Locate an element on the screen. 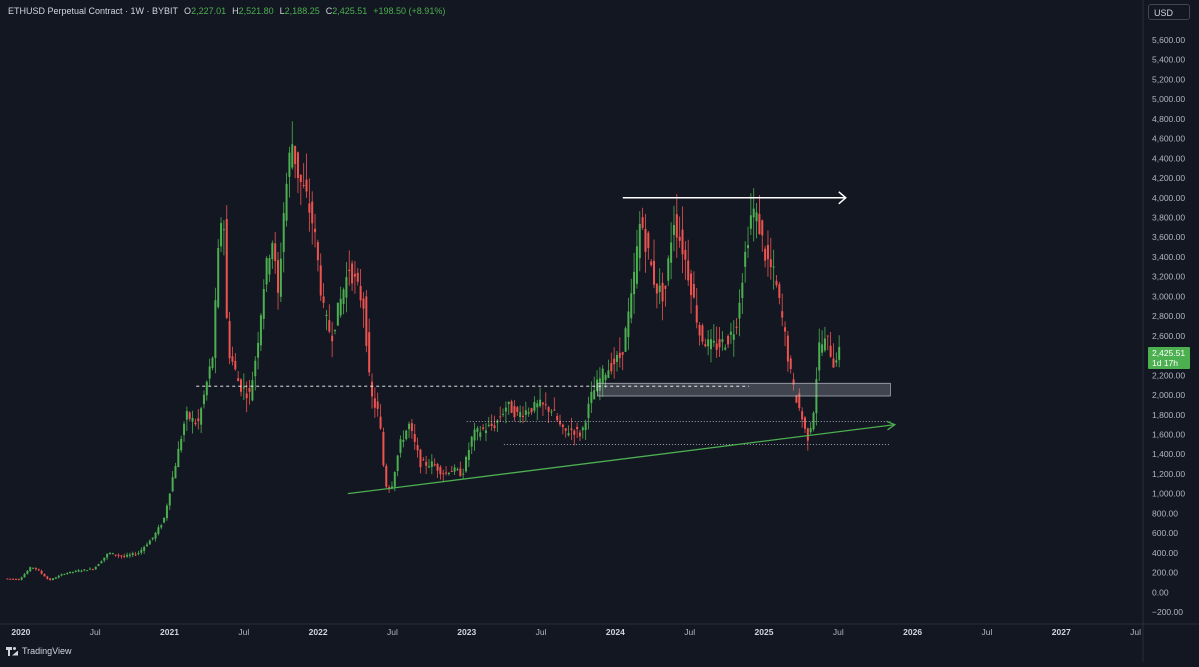 The width and height of the screenshot is (1199, 667). price-tick-label: 3,600.00 is located at coordinates (1168, 237).